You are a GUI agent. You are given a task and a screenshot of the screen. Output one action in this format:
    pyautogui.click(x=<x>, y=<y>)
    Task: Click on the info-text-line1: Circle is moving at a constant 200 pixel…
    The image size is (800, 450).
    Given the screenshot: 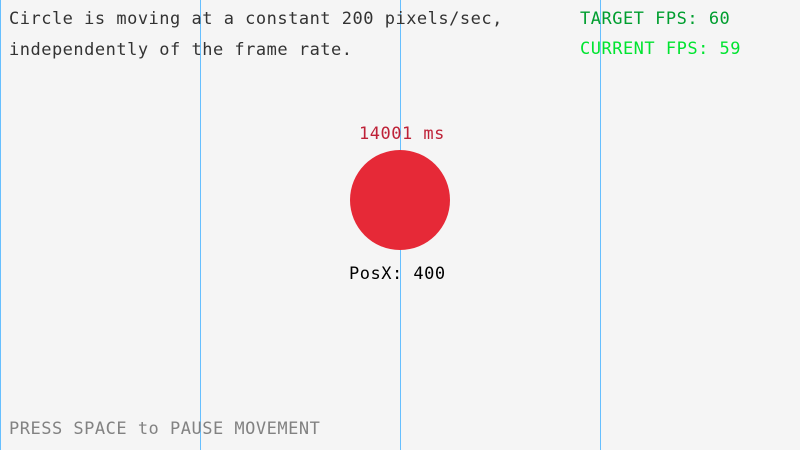 What is the action you would take?
    pyautogui.click(x=256, y=19)
    